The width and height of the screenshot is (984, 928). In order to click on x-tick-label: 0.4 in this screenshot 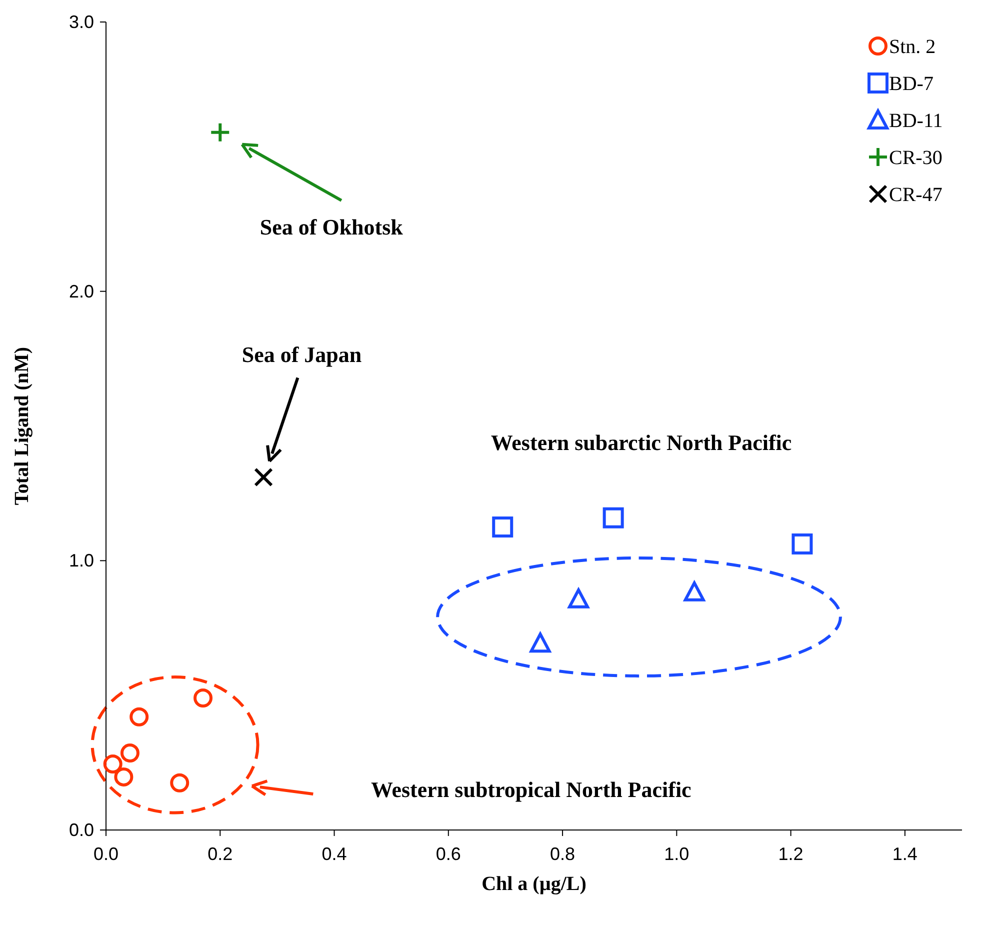, I will do `click(334, 854)`.